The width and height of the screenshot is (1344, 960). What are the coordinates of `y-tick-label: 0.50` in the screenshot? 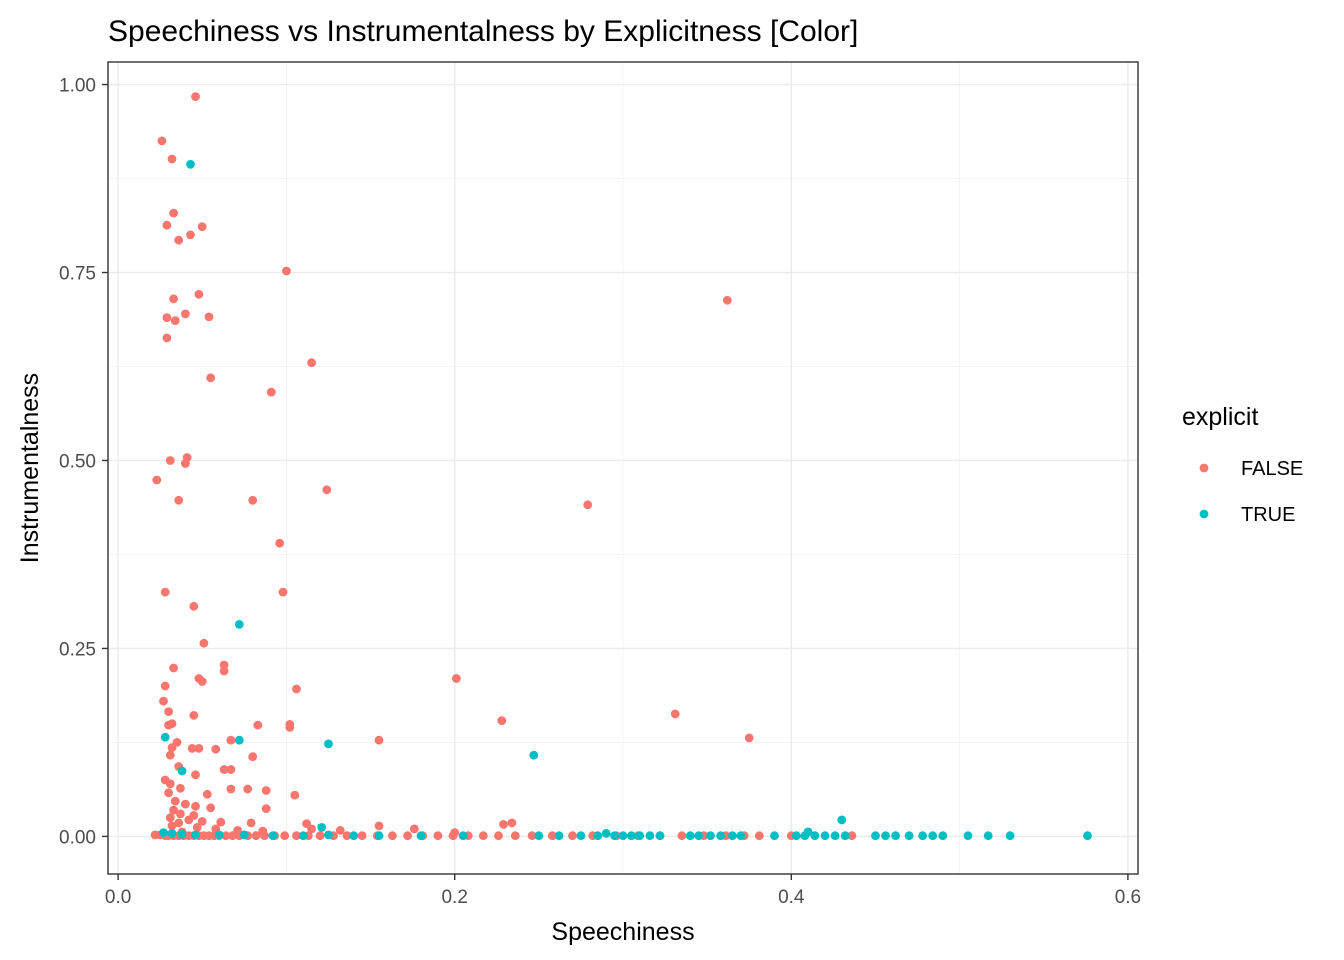 It's located at (77, 461).